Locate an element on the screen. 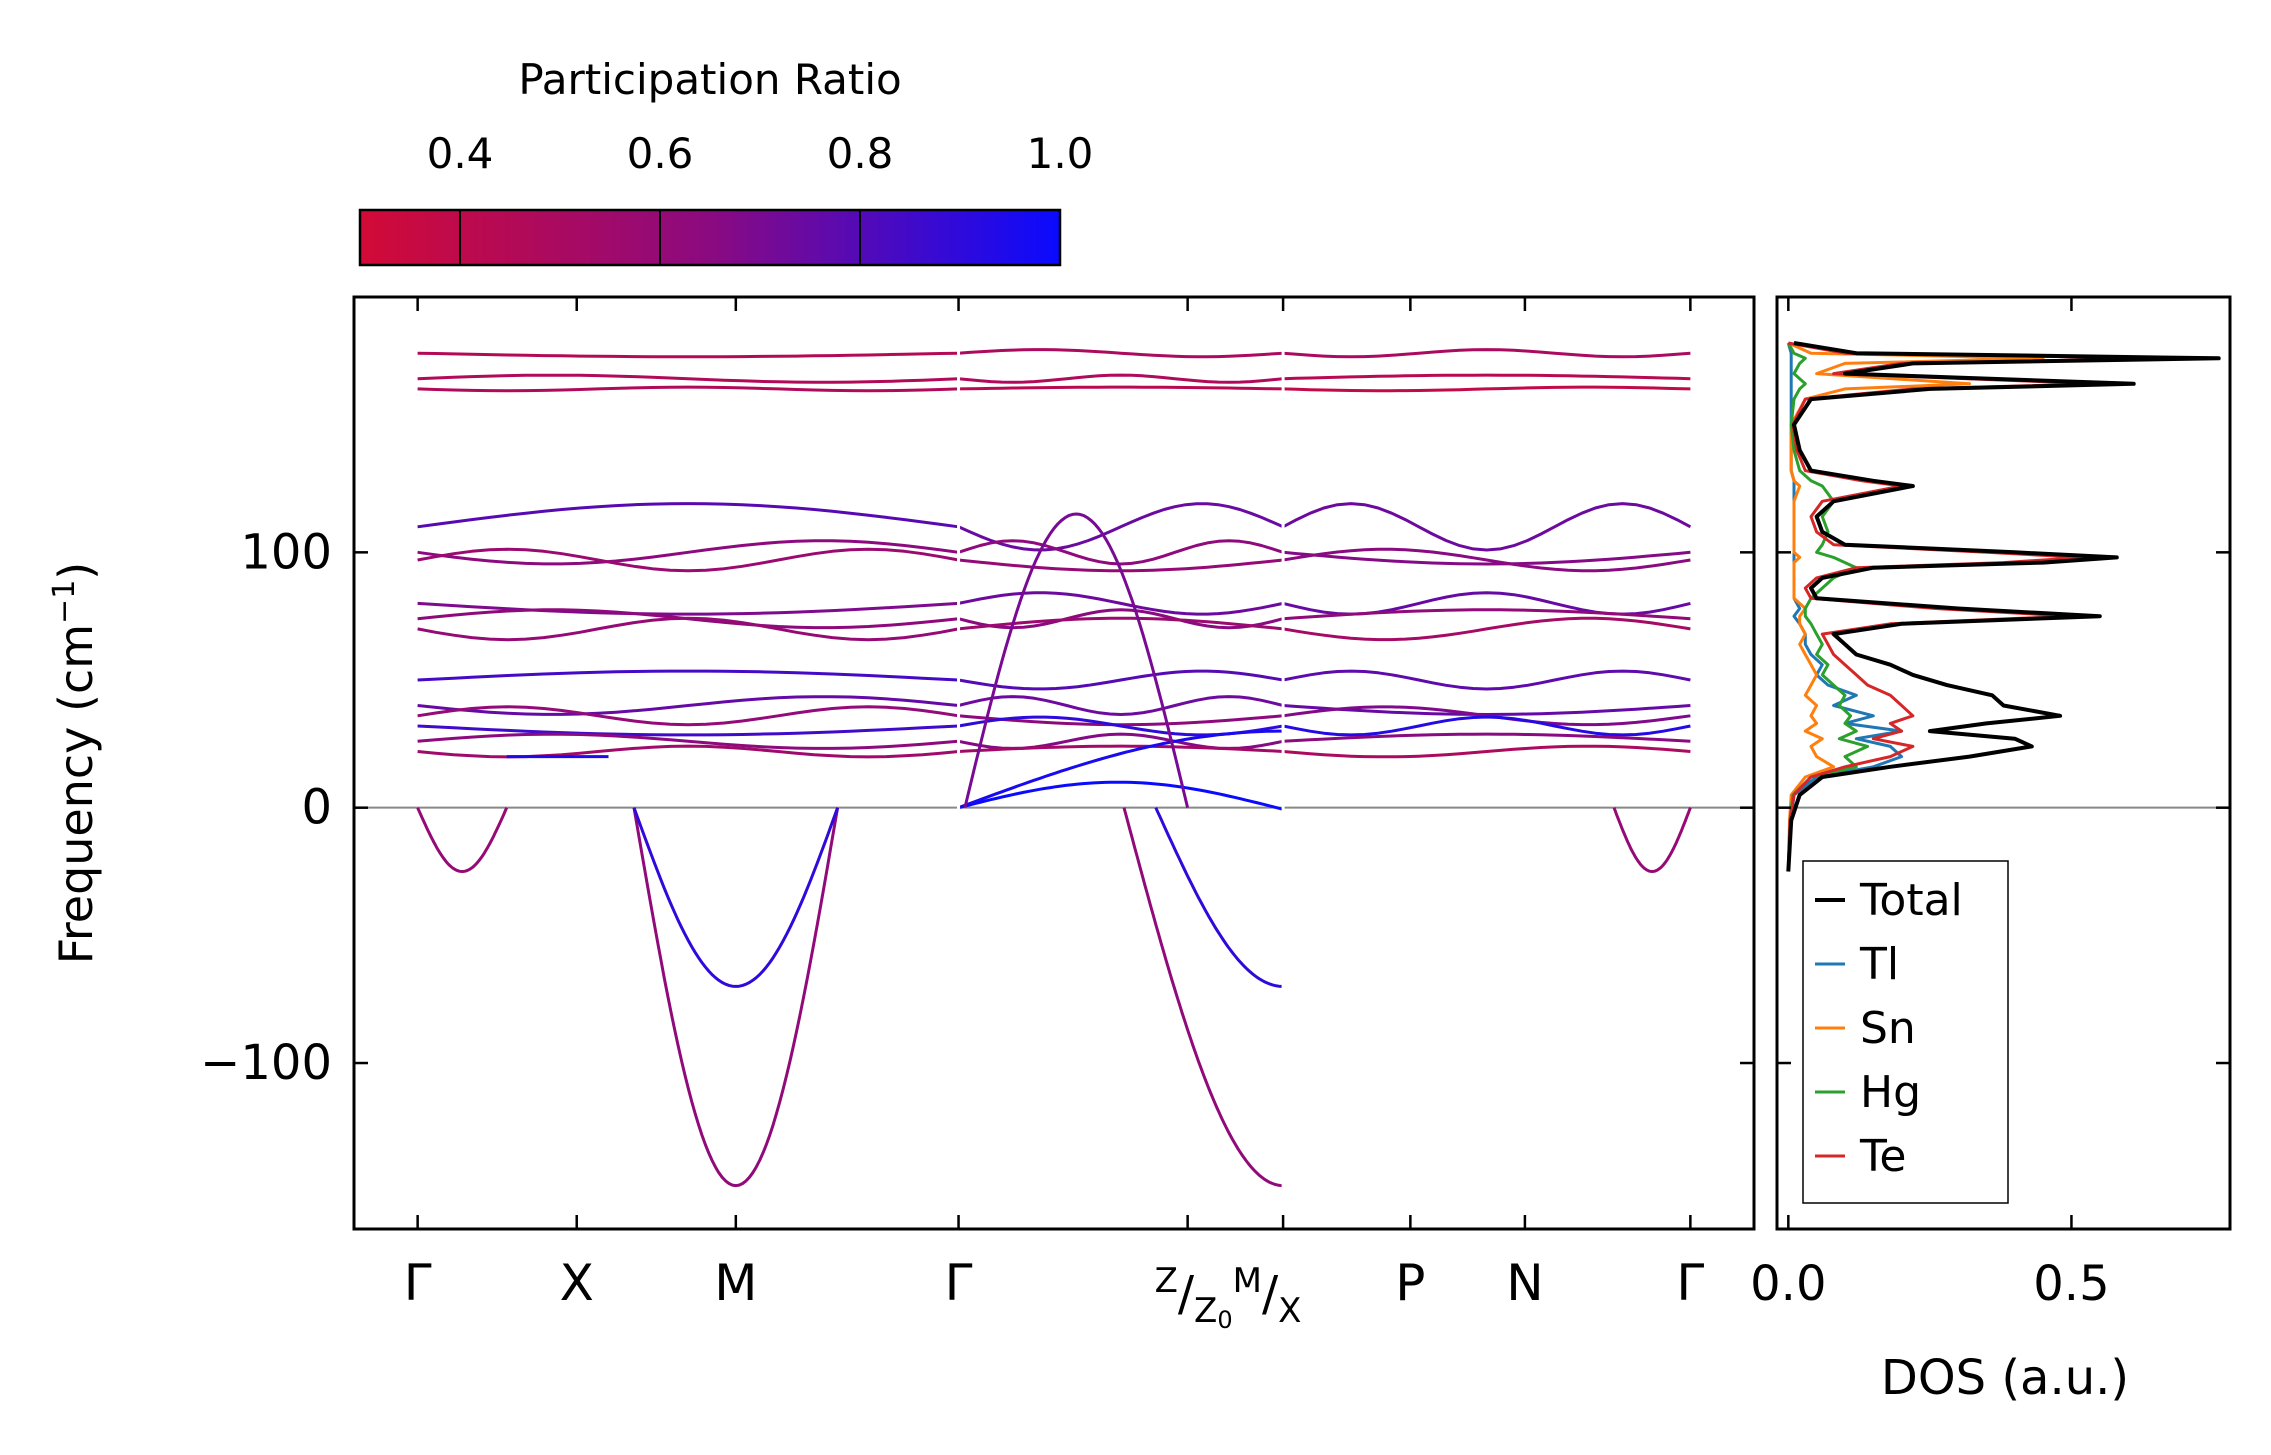  dos-x-axis-label: DOS (a.u.) is located at coordinates (2005, 1378).